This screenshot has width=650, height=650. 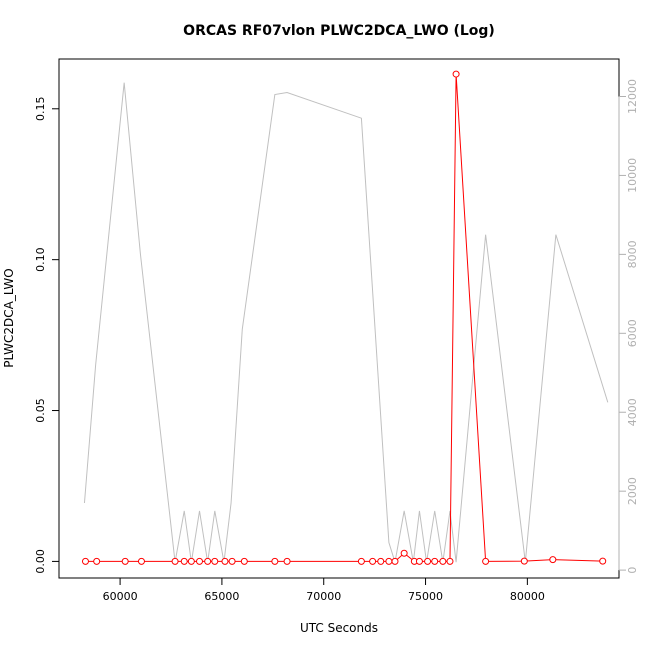 What do you see at coordinates (40, 259) in the screenshot?
I see `y-tick-label: 0.10` at bounding box center [40, 259].